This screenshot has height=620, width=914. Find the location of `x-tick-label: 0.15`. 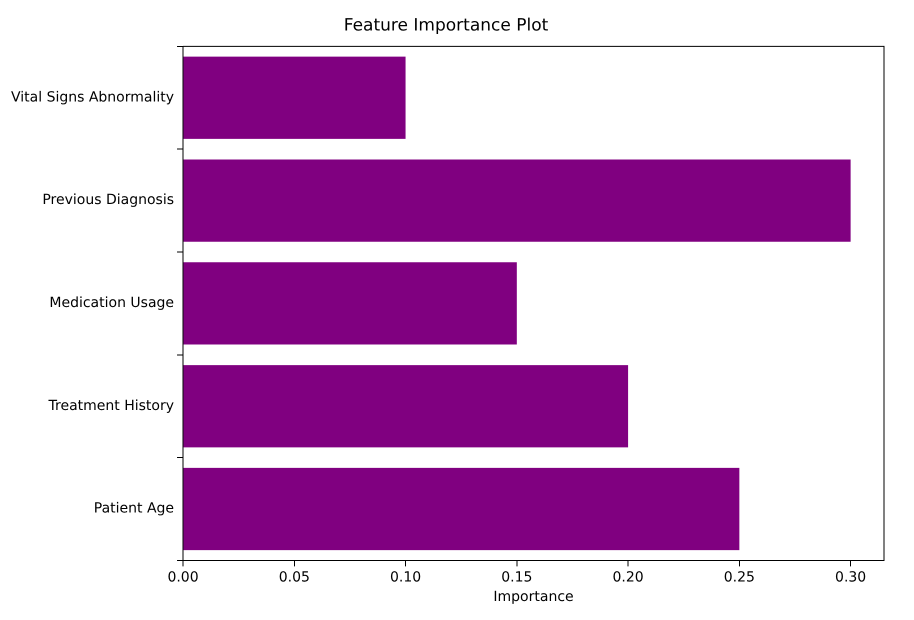

x-tick-label: 0.15 is located at coordinates (516, 577).